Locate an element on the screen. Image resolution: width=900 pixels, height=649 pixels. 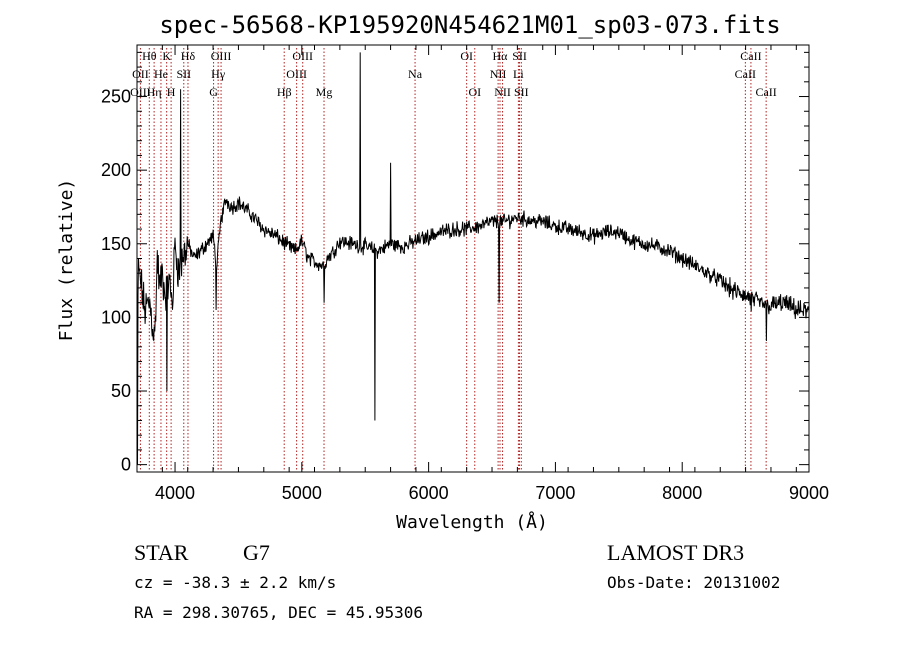
line-label: G is located at coordinates (213, 92).